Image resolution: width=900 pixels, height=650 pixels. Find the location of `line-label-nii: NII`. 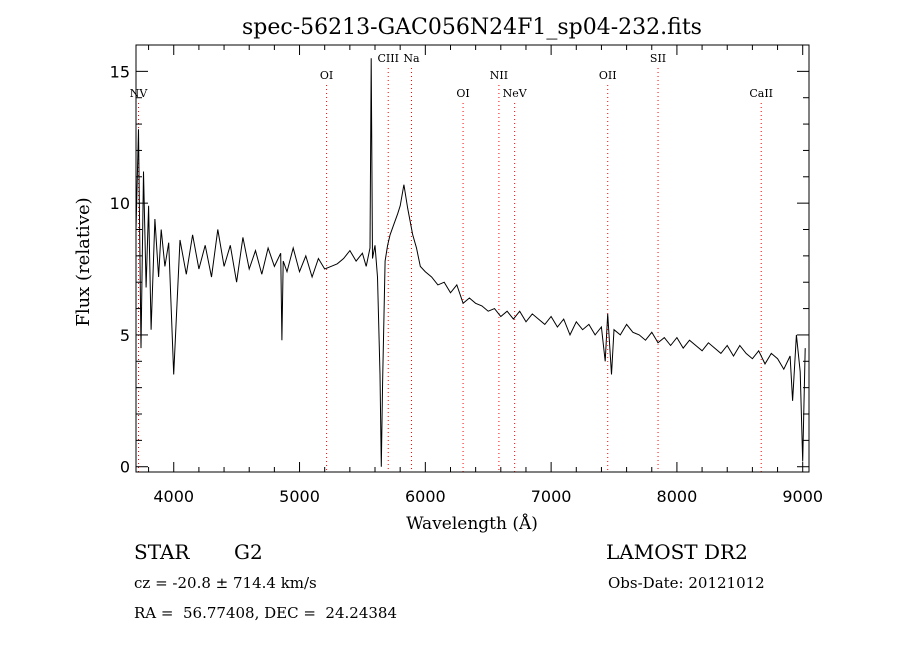

line-label-nii: NII is located at coordinates (499, 75).